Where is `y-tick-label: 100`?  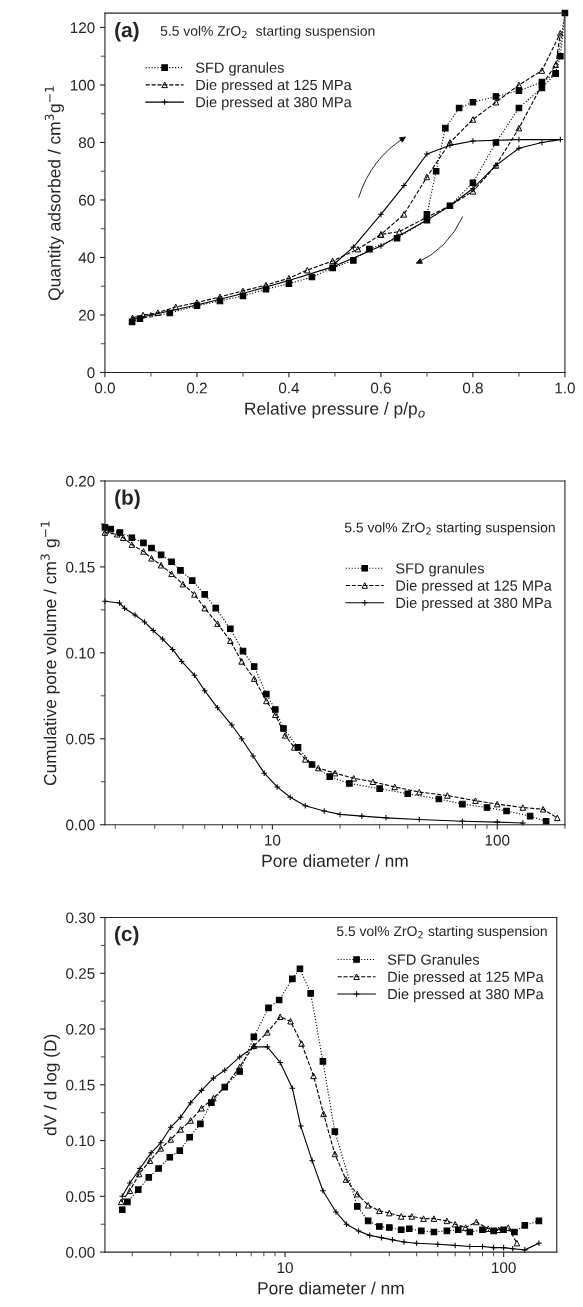 y-tick-label: 100 is located at coordinates (82, 85).